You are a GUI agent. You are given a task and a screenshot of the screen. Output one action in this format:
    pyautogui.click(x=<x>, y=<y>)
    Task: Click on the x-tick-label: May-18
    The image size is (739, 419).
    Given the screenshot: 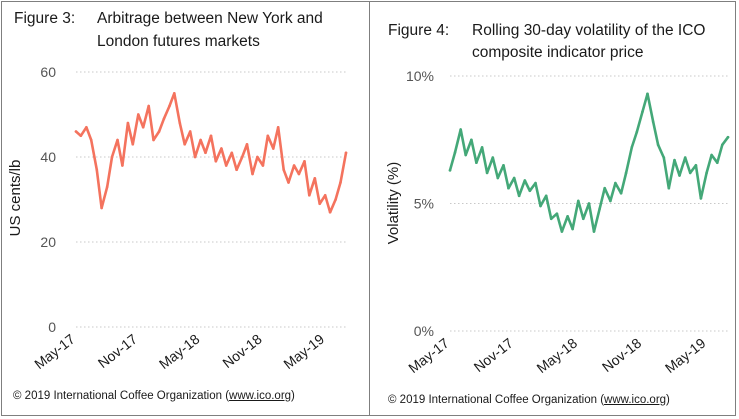 What is the action you would take?
    pyautogui.click(x=179, y=351)
    